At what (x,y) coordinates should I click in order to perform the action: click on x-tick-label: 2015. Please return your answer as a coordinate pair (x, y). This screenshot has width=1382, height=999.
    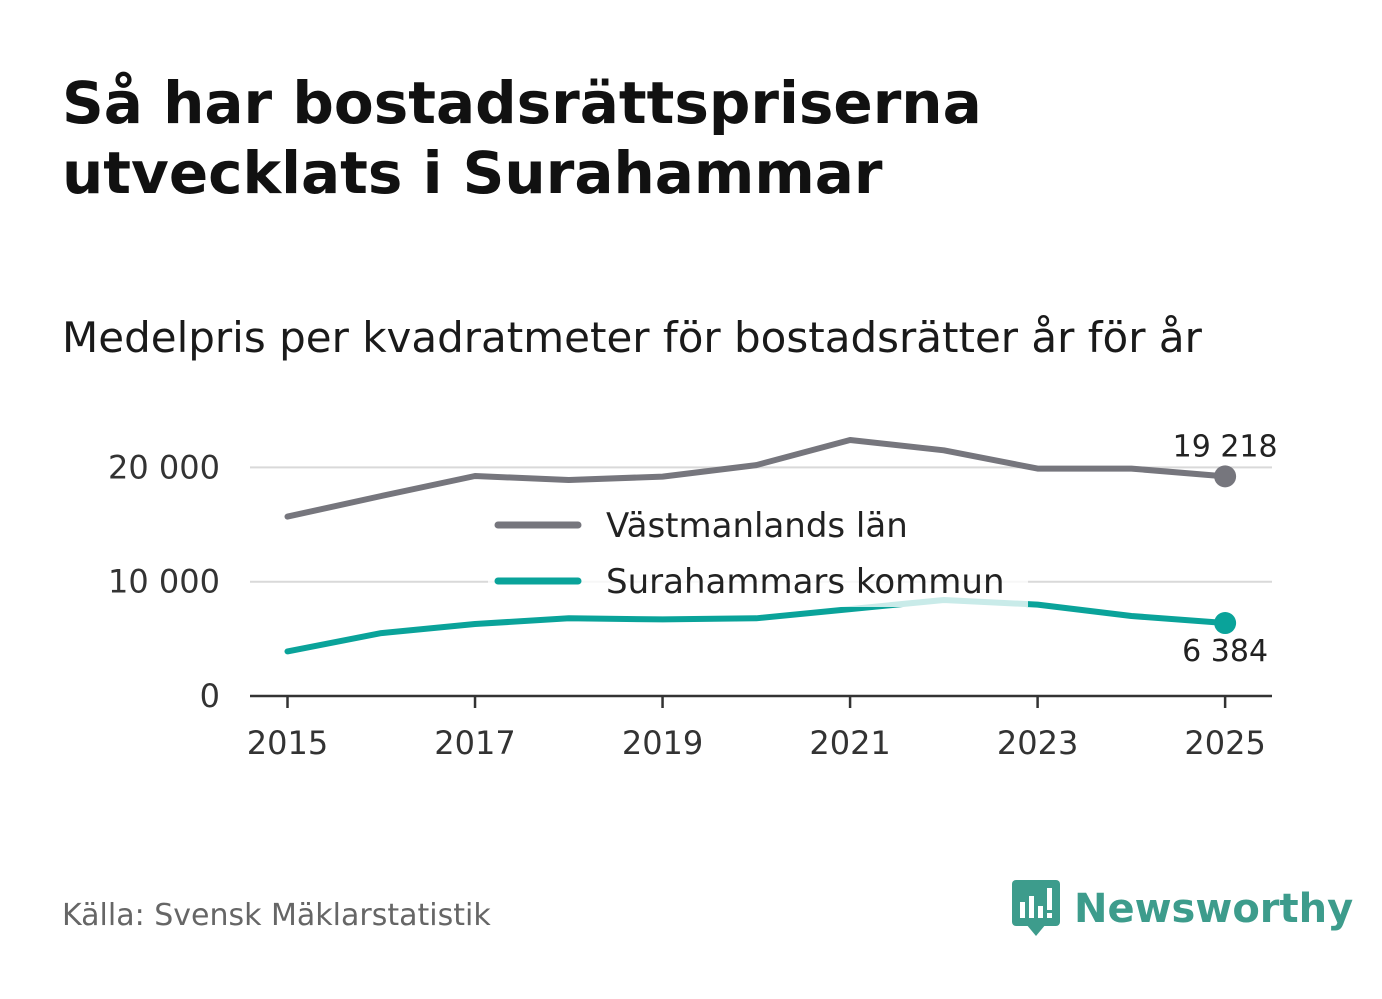
    Looking at the image, I should click on (287, 743).